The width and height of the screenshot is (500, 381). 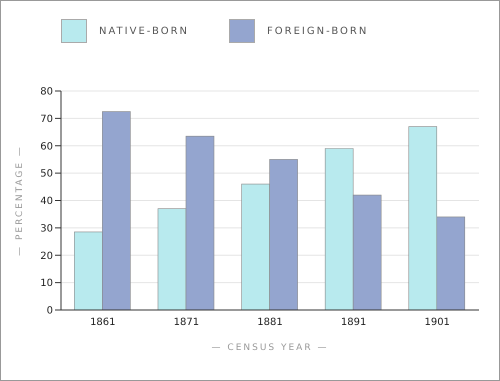 I want to click on y-tick-label: 30, so click(x=46, y=228).